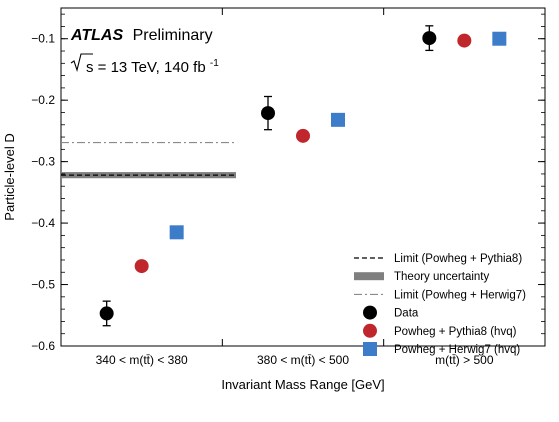  What do you see at coordinates (173, 35) in the screenshot?
I see `atlas-status: Preliminary` at bounding box center [173, 35].